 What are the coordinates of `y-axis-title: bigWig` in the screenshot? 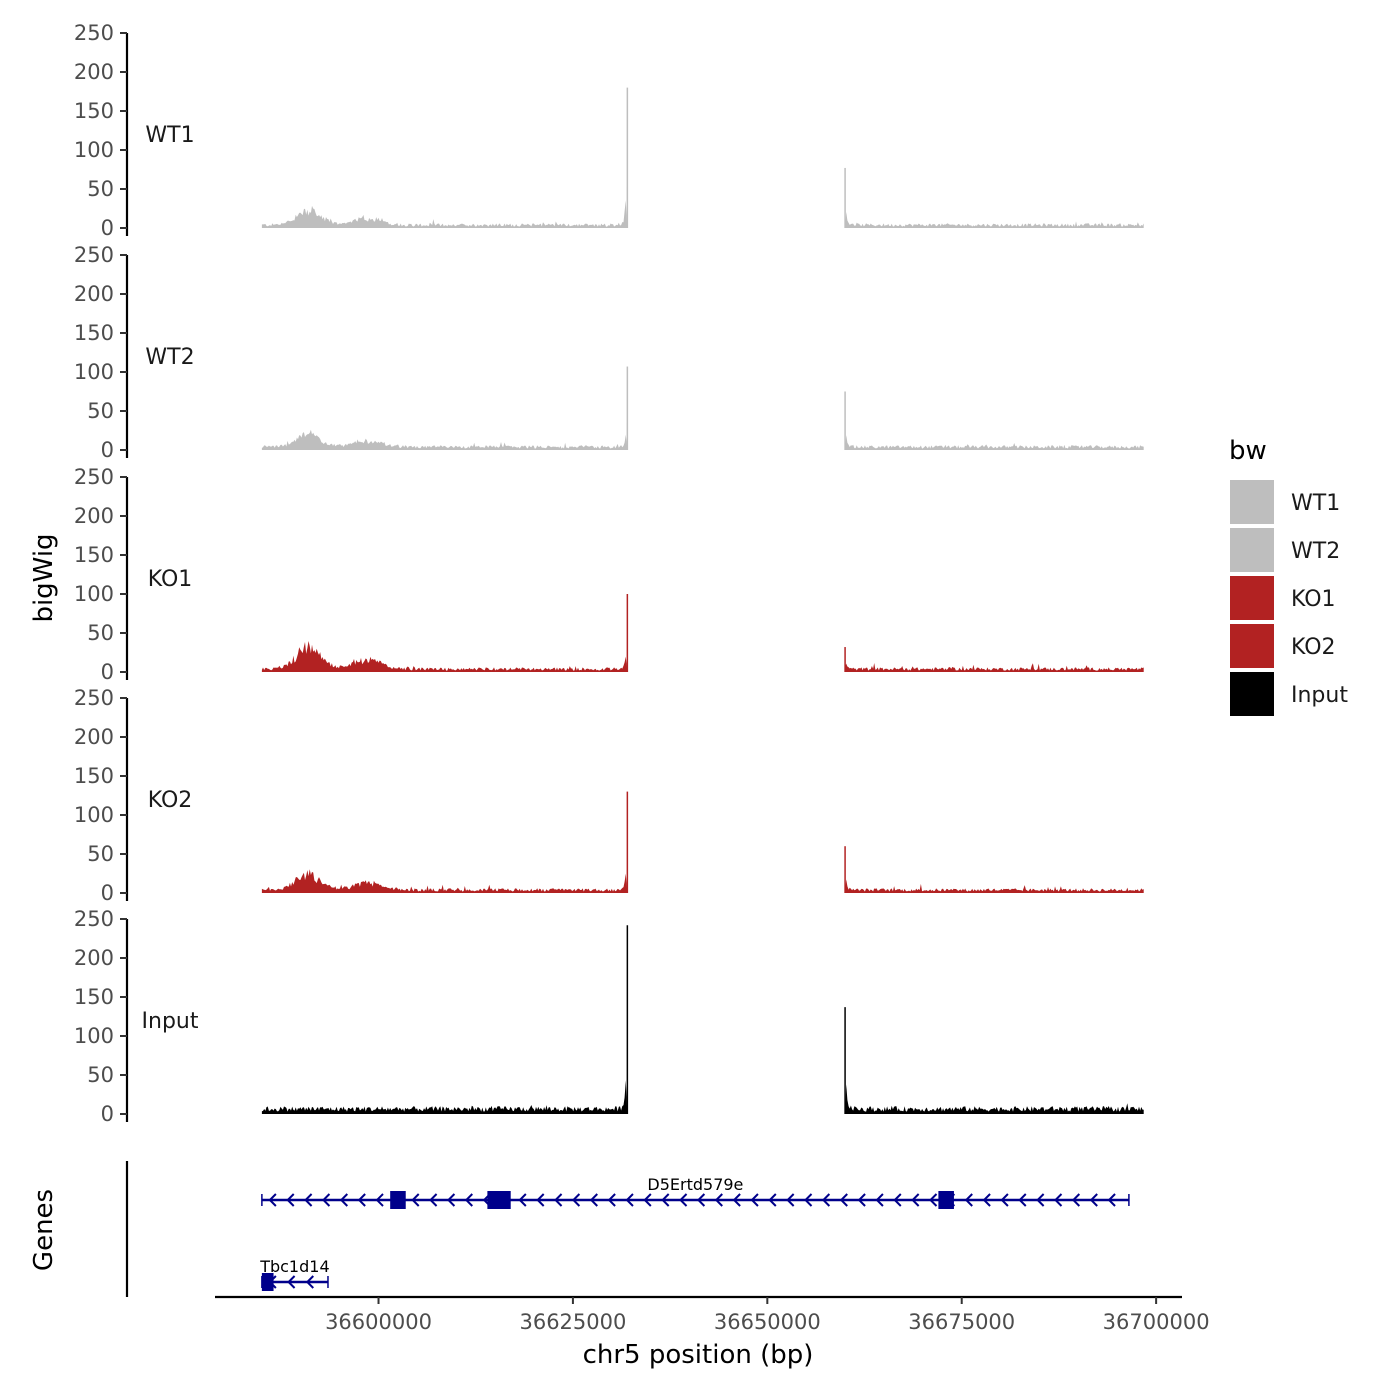 It's located at (44, 577).